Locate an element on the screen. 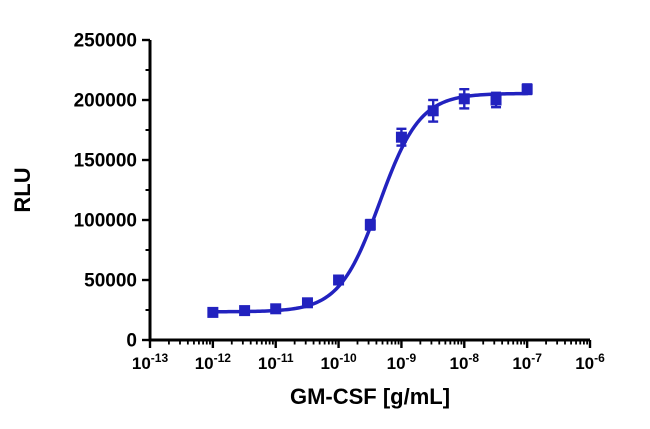  y-tick-label: 100000 is located at coordinates (105, 221).